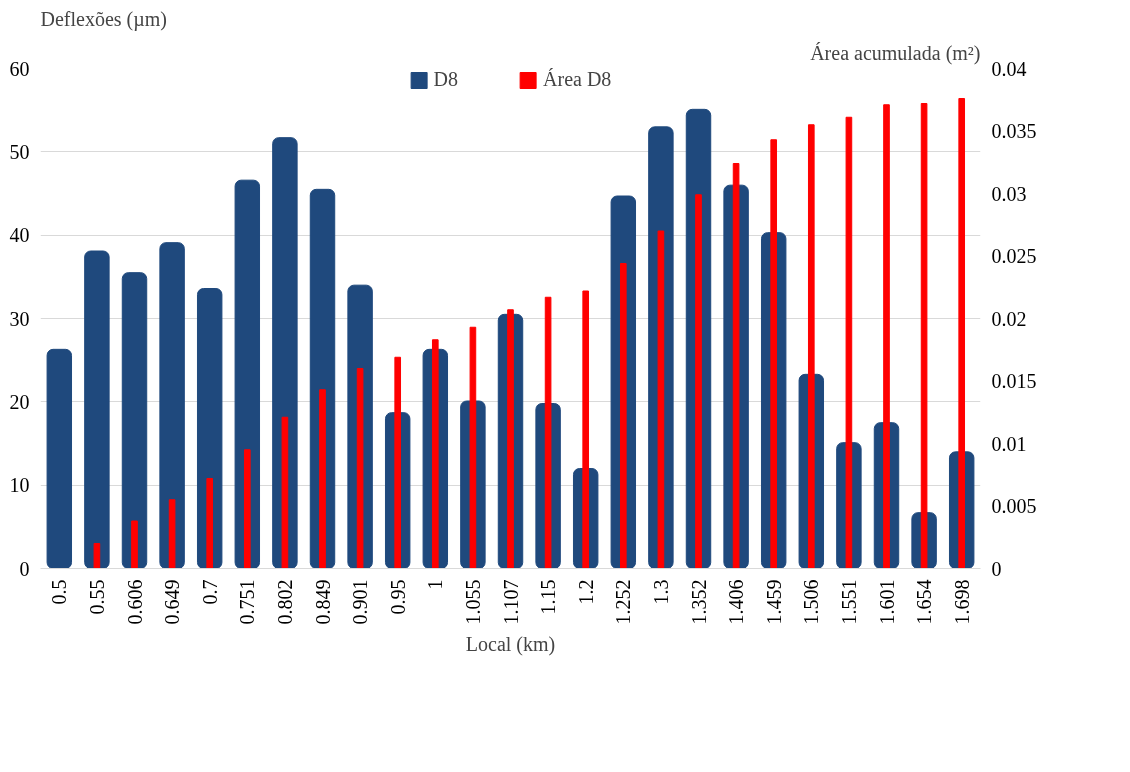 The image size is (1130, 772). Describe the element at coordinates (322, 602) in the screenshot. I see `x-tick-label: 0.849` at that location.